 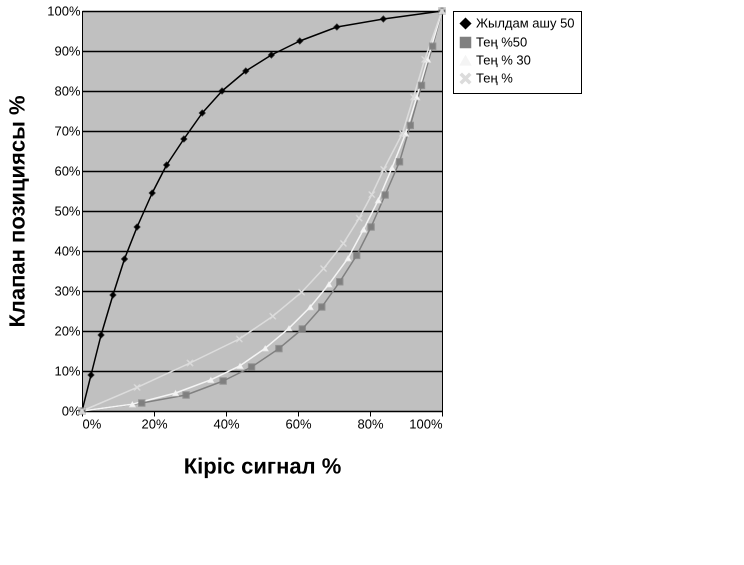 What do you see at coordinates (426, 424) in the screenshot?
I see `x-tick-label: 100%` at bounding box center [426, 424].